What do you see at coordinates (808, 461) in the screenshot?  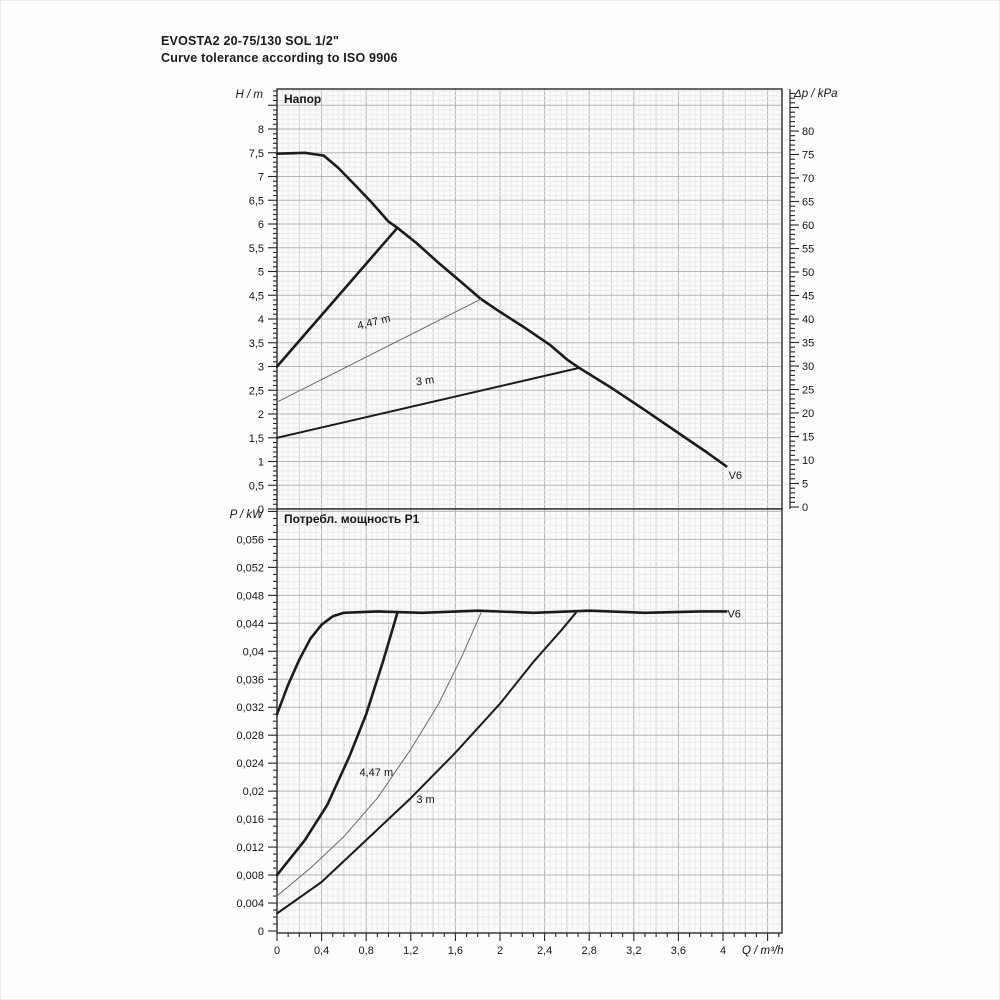 I see `head-y2-tick-label: 10` at bounding box center [808, 461].